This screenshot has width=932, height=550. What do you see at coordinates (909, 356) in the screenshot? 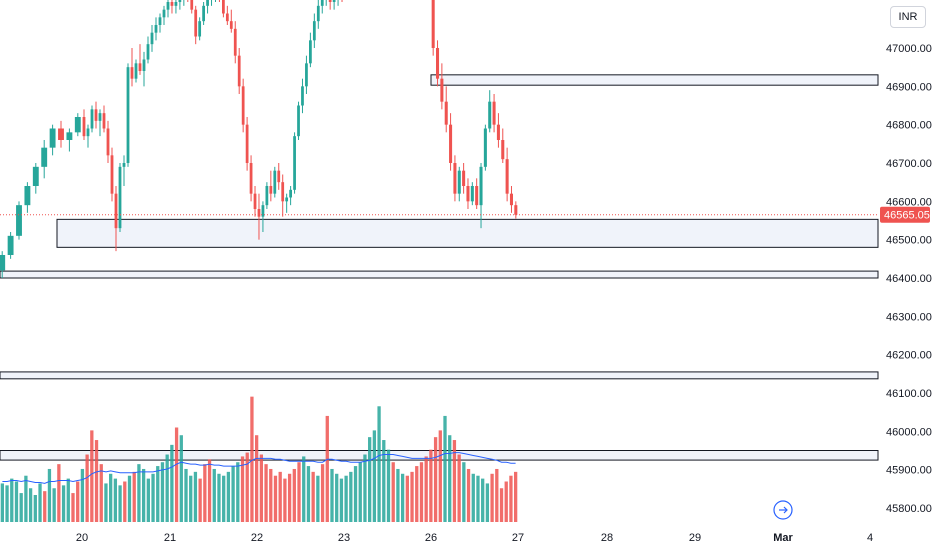
I see `y-tick-label: 46200.00` at bounding box center [909, 356].